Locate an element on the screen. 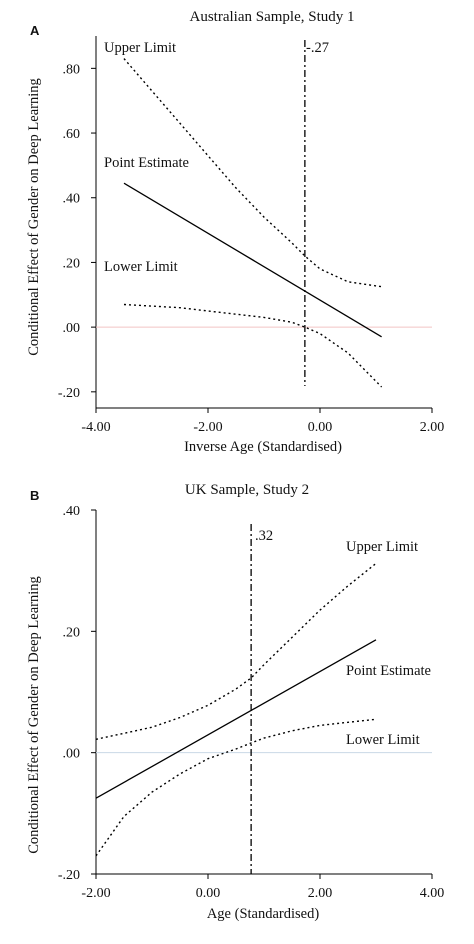 This screenshot has width=474, height=944. panel-a-title: Australian Sample, Study 1 is located at coordinates (272, 17).